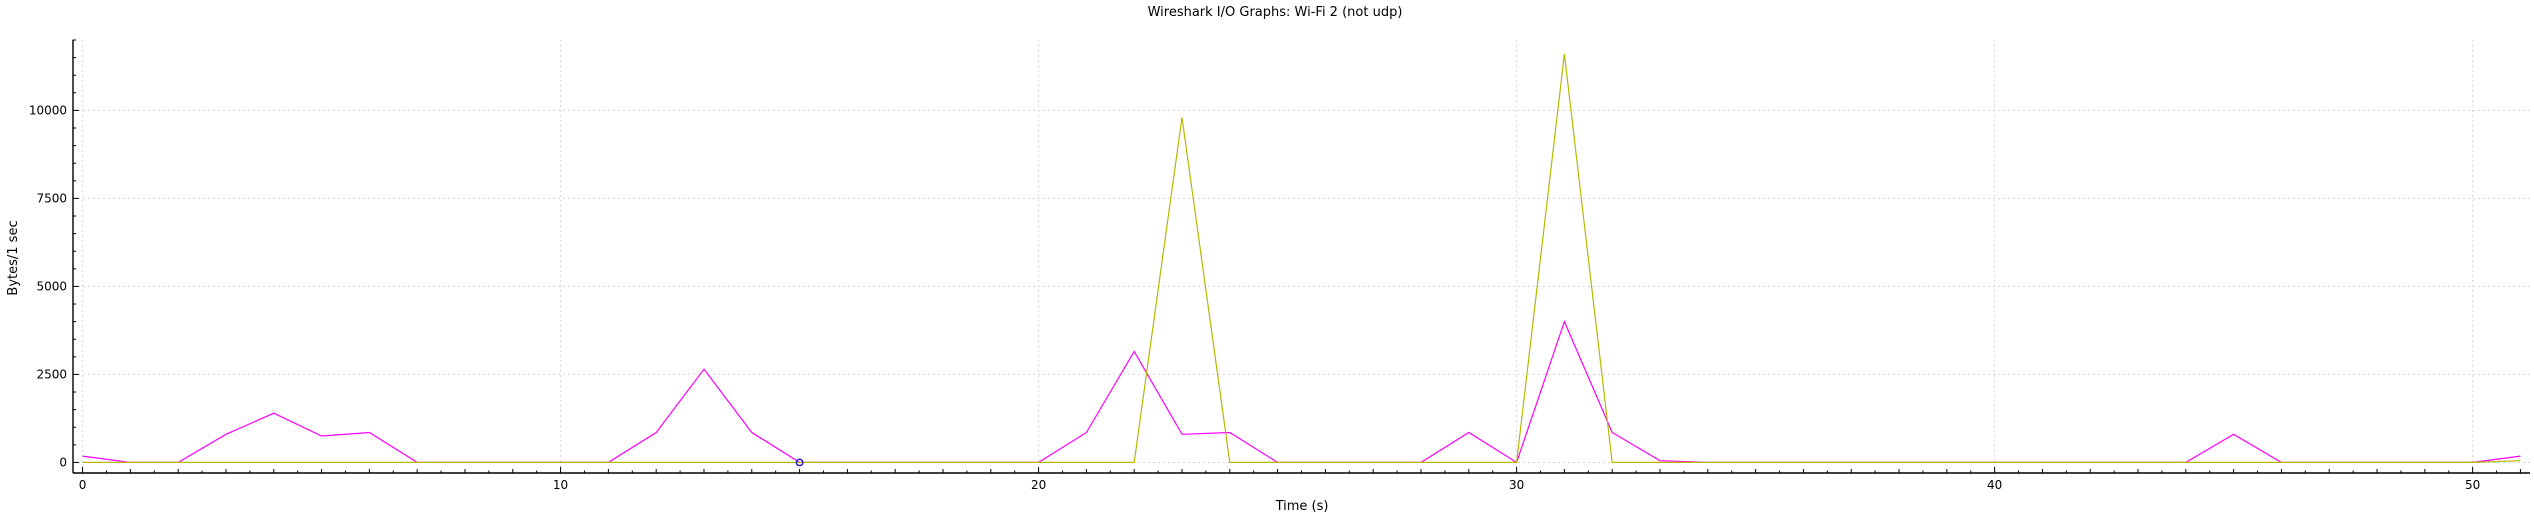  What do you see at coordinates (1302, 506) in the screenshot?
I see `x-axis-label: Time (s)` at bounding box center [1302, 506].